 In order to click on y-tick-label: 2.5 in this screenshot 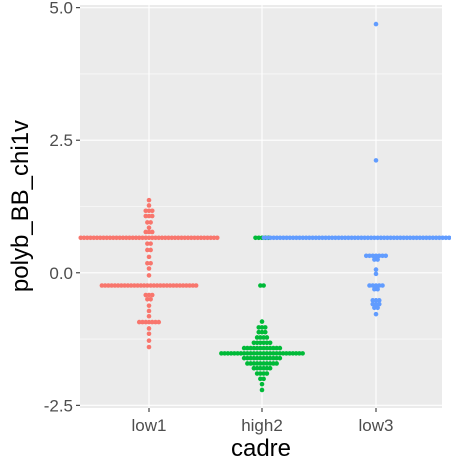, I will do `click(61, 140)`.